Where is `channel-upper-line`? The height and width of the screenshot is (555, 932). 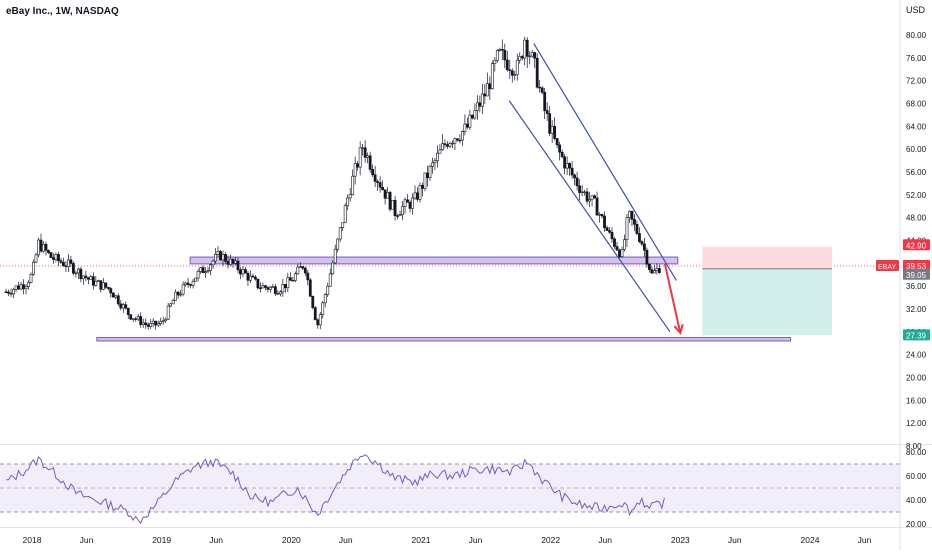 channel-upper-line is located at coordinates (605, 162).